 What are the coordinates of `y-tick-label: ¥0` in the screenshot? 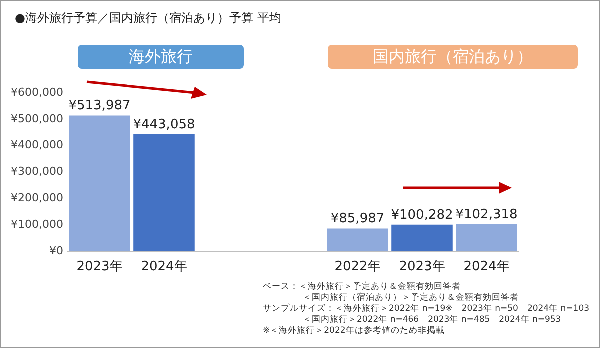 It's located at (56, 251).